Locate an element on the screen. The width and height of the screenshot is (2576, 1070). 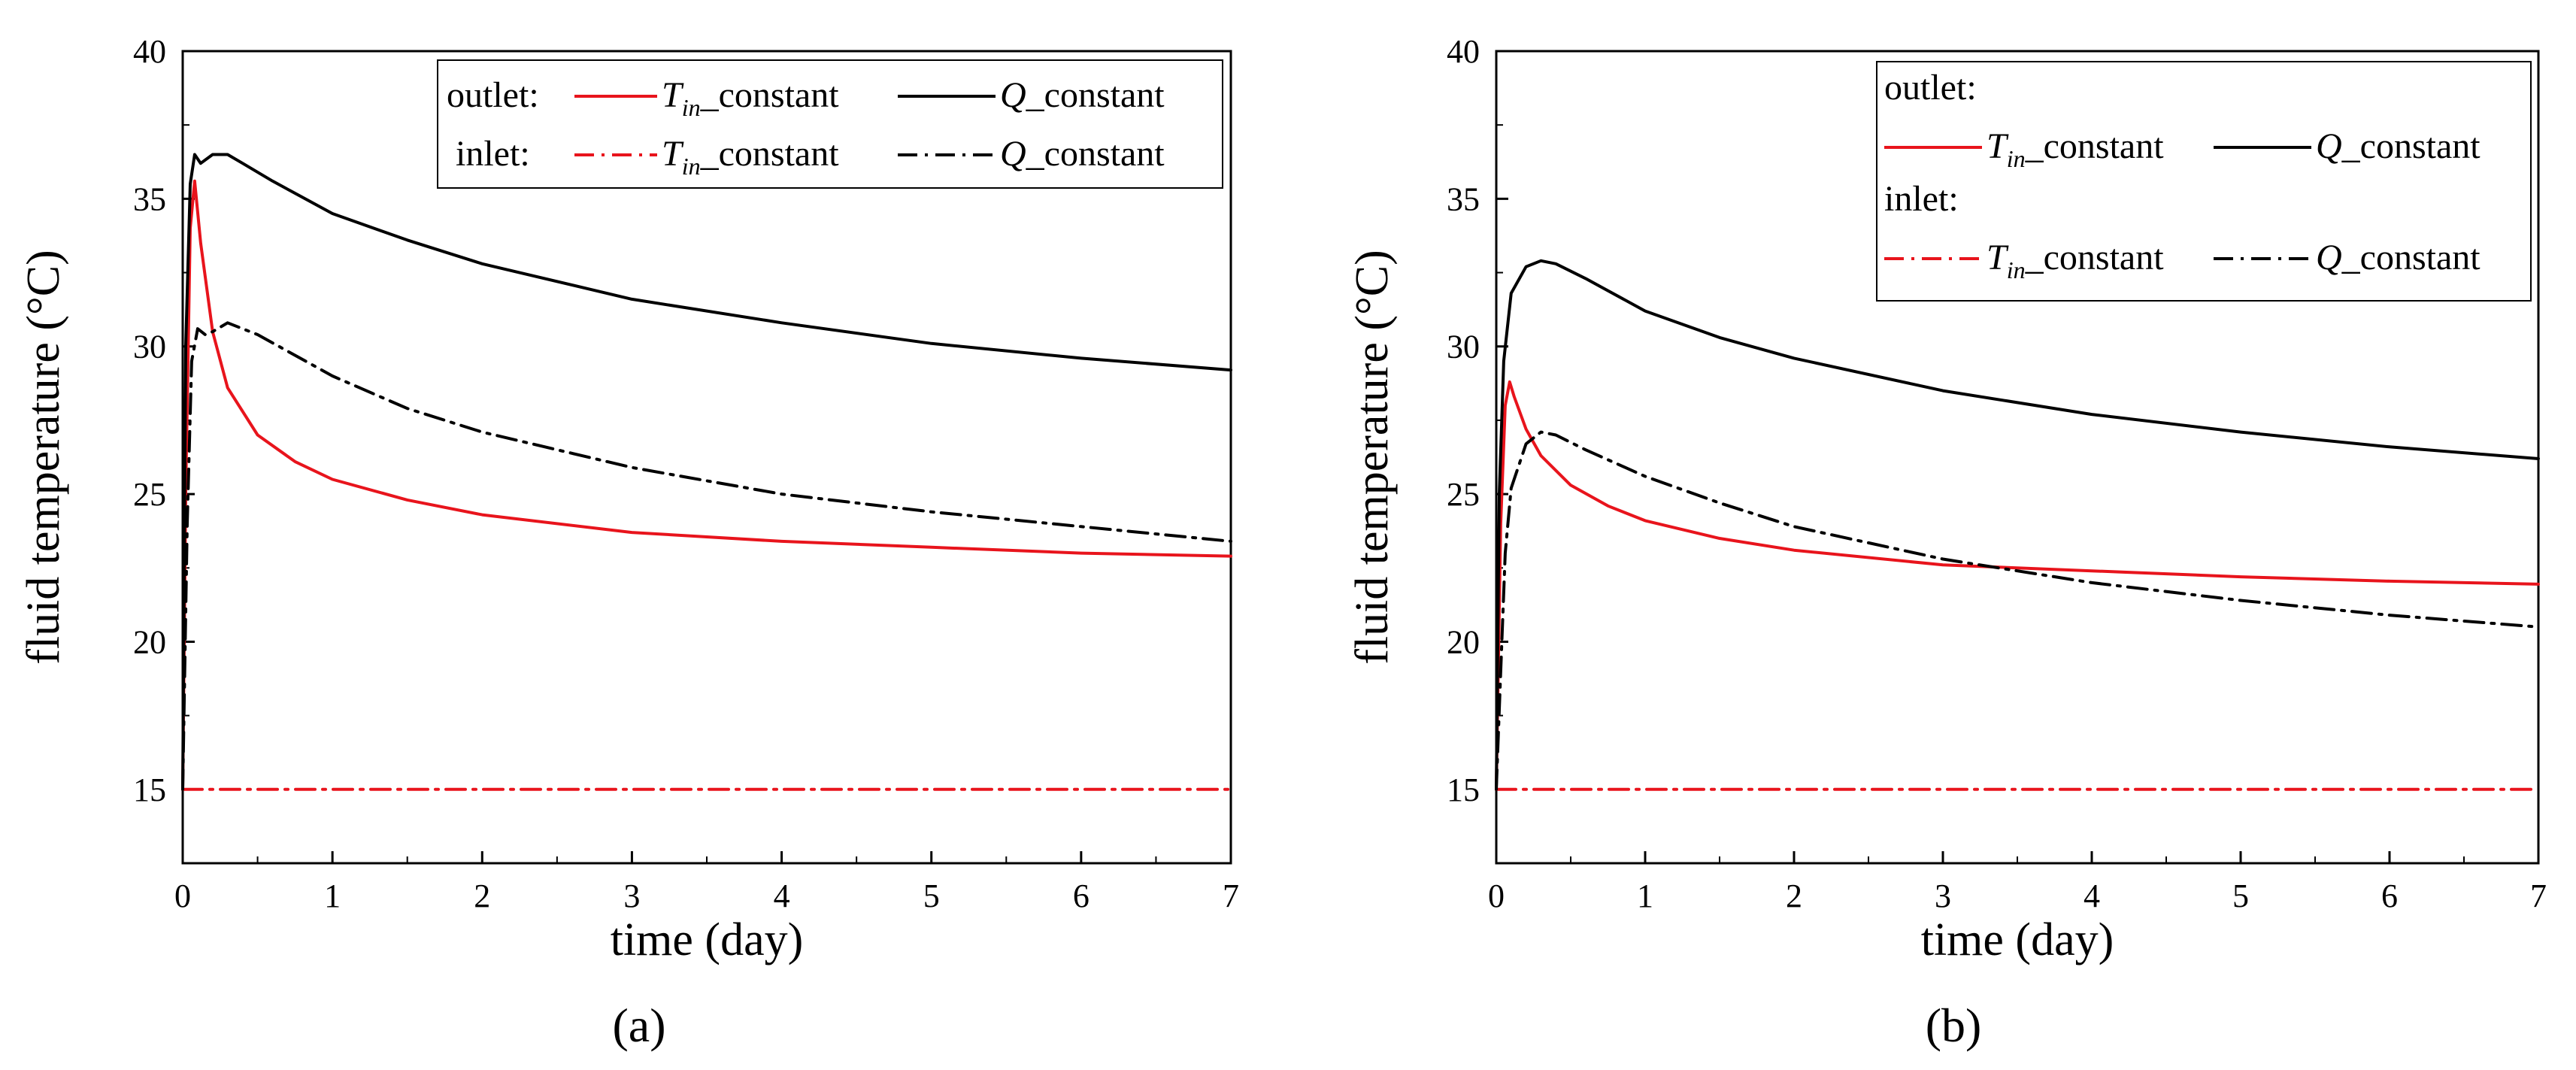
series-line-inlet-Q is located at coordinates (2017, 610).